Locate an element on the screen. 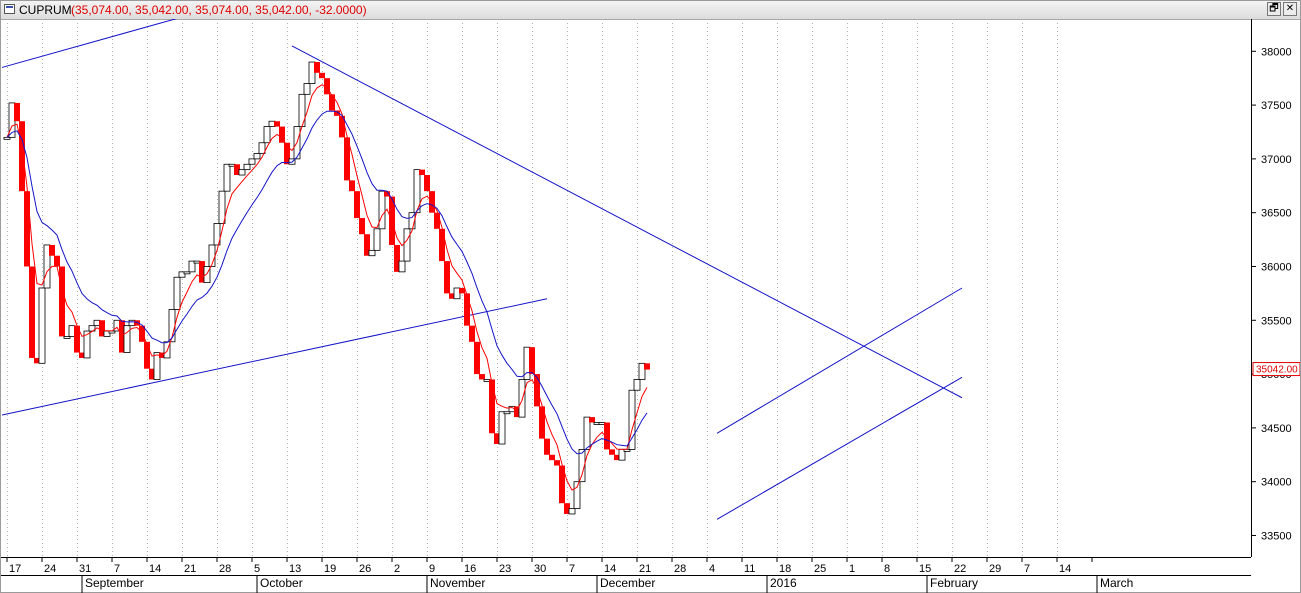 Image resolution: width=1301 pixels, height=593 pixels. week-tick-label: 1 is located at coordinates (852, 569).